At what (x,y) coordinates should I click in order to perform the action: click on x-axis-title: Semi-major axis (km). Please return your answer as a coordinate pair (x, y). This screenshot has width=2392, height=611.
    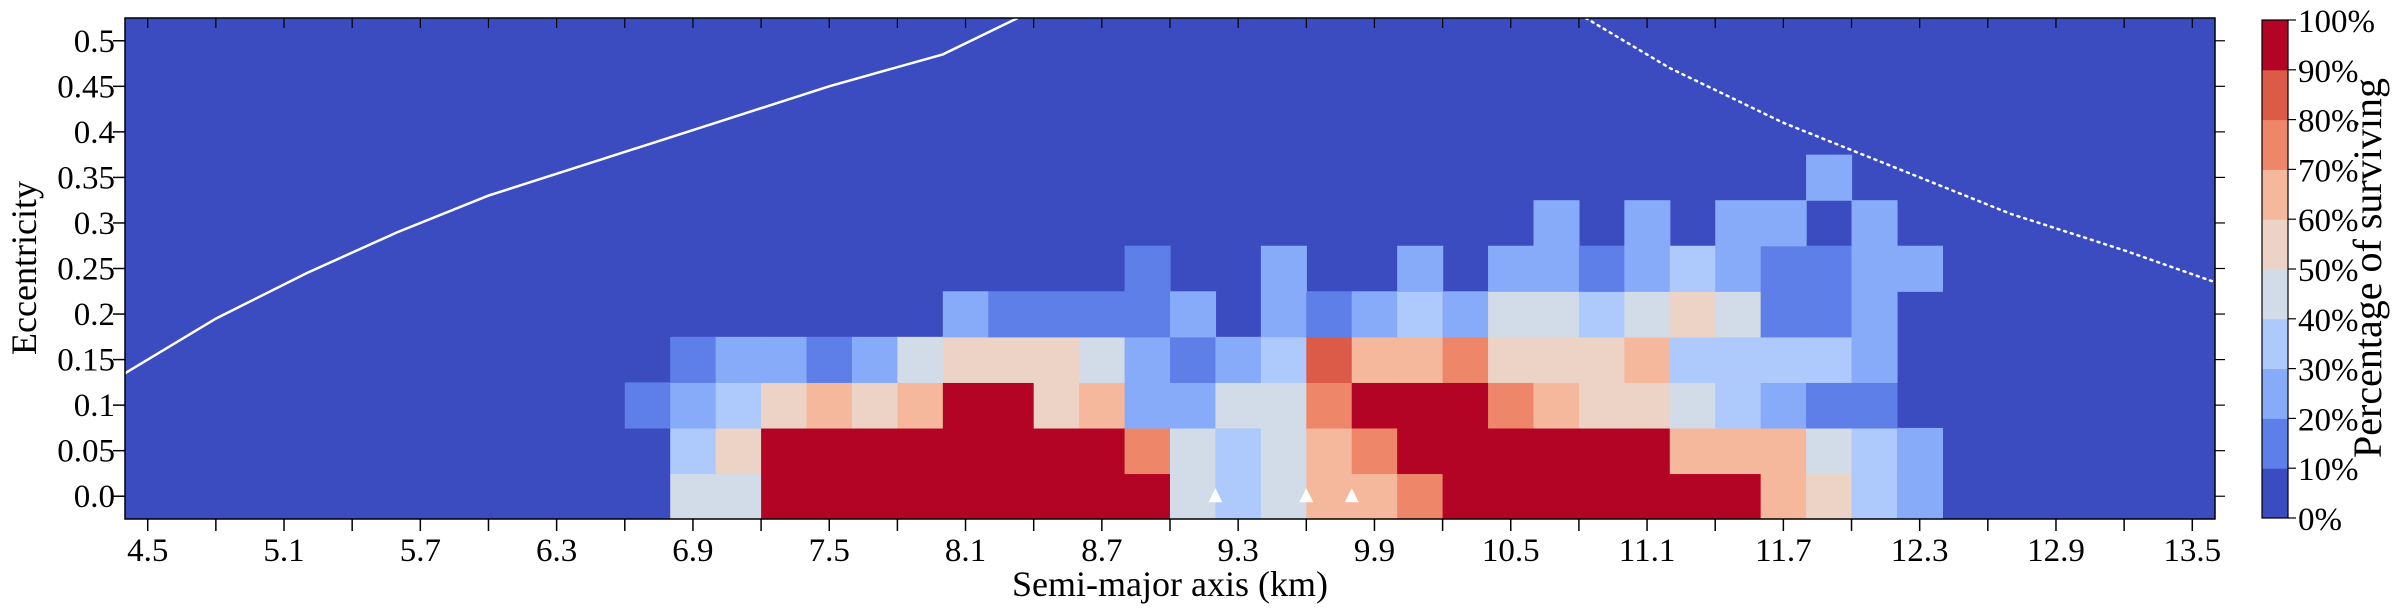
    Looking at the image, I should click on (1170, 584).